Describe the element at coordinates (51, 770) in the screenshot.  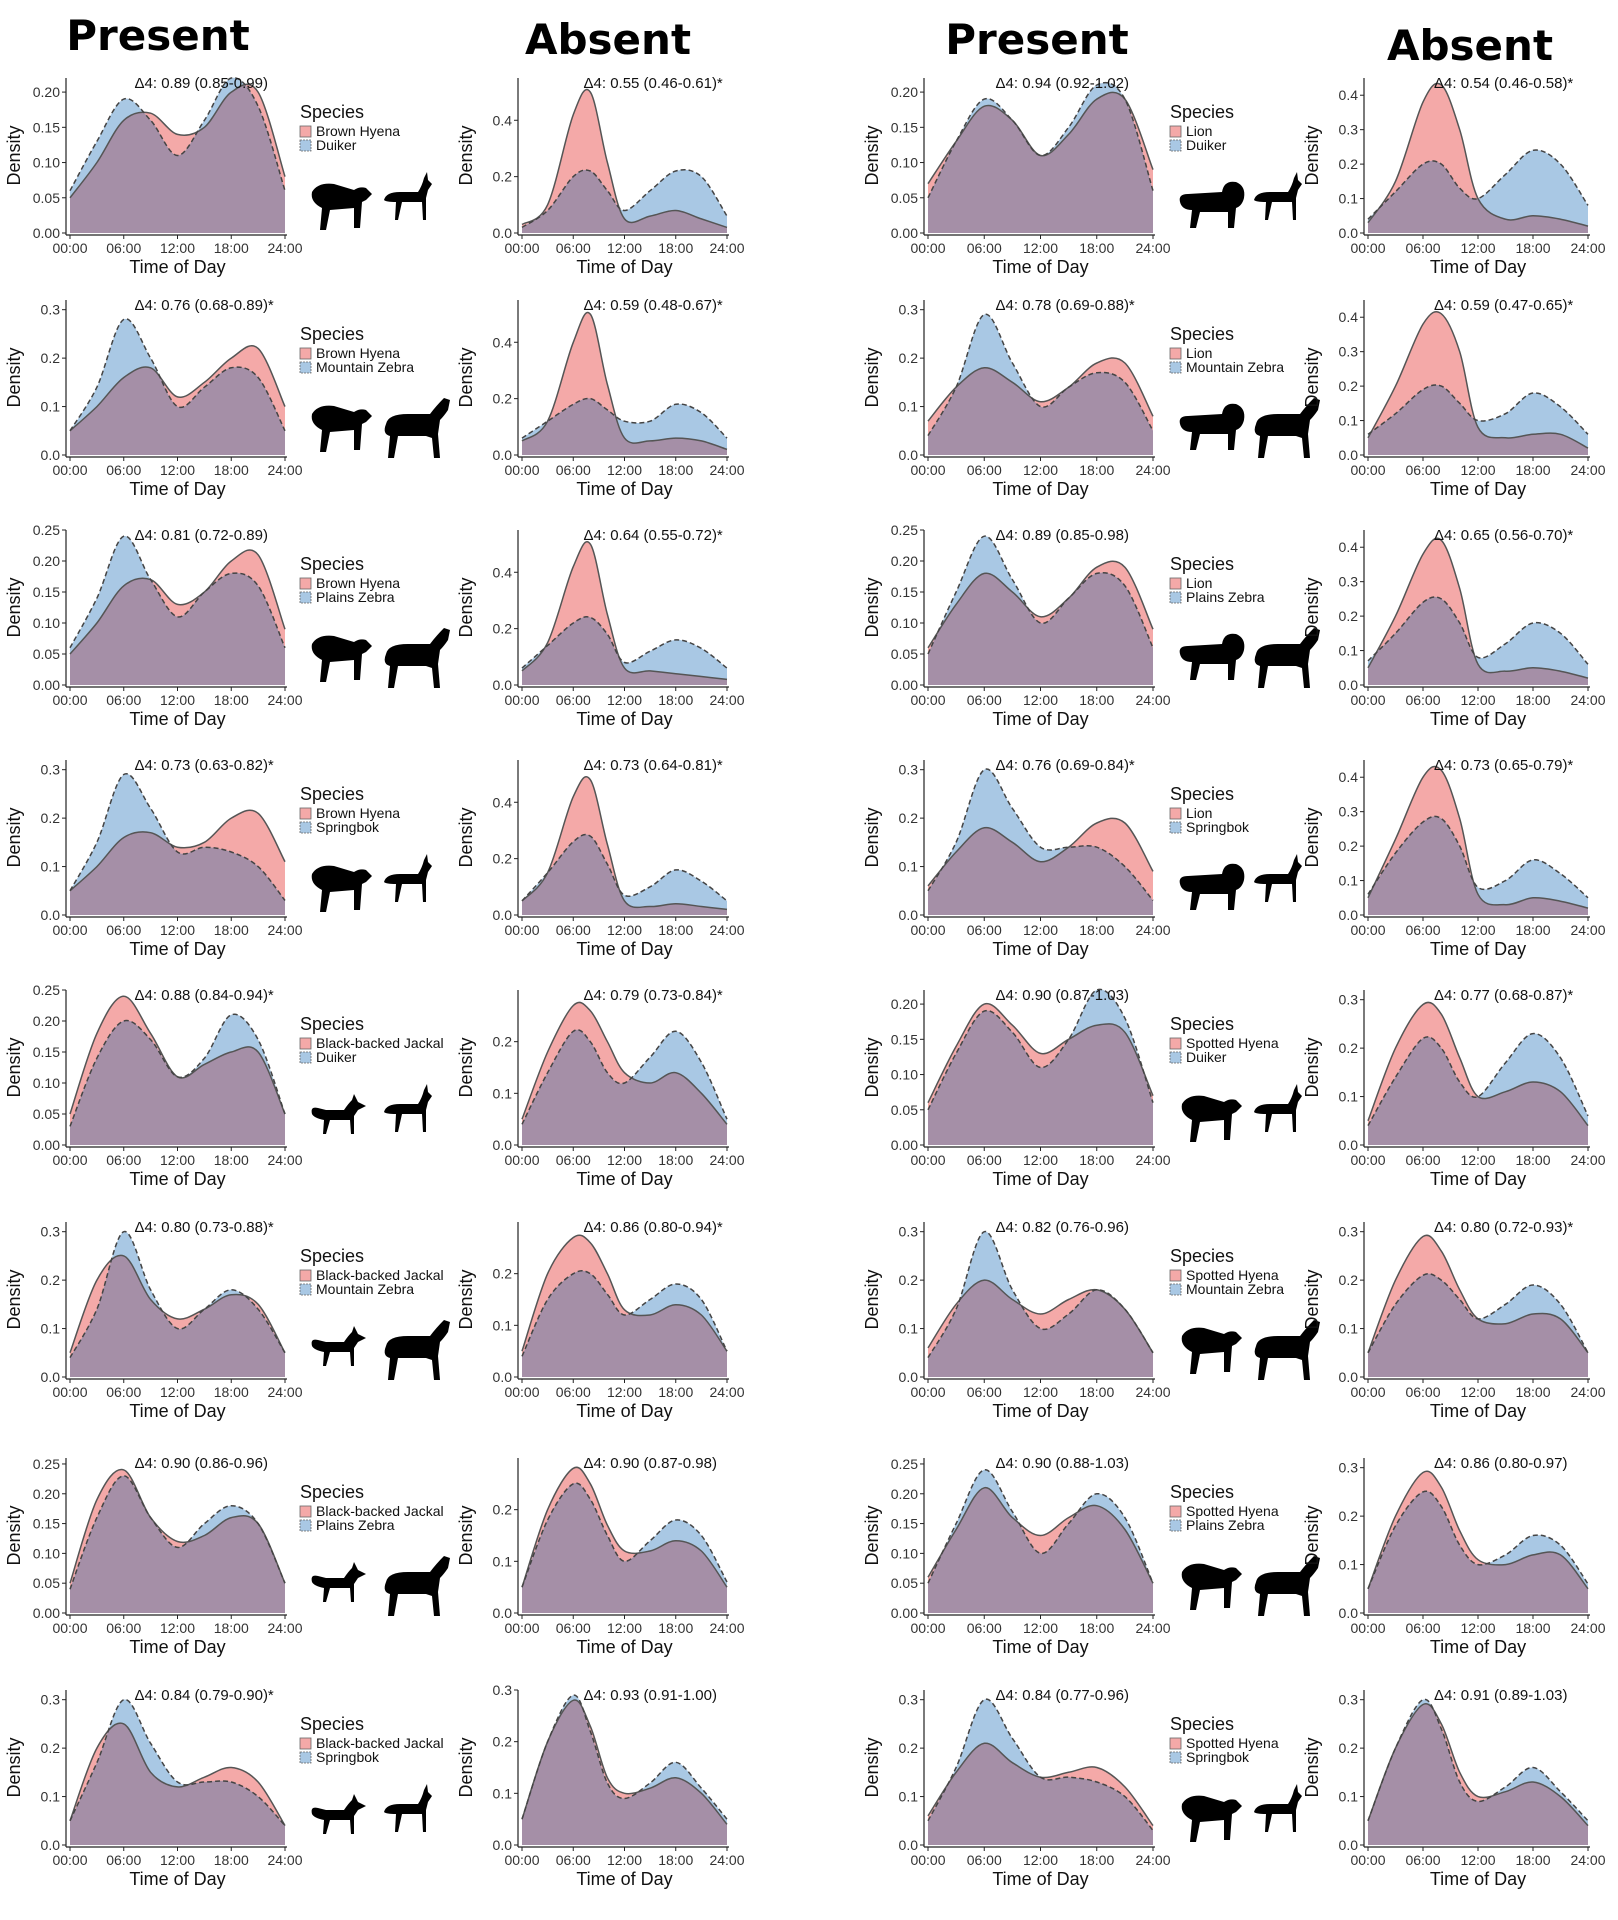
I see `y-tick-label: 0.3` at that location.